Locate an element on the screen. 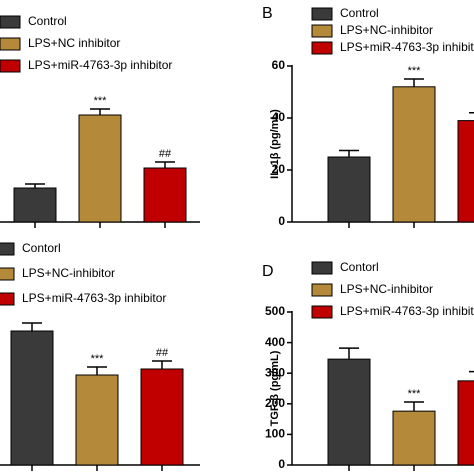 Image resolution: width=474 pixels, height=474 pixels. legend-label: LPS+NC inhibitor is located at coordinates (74, 43).